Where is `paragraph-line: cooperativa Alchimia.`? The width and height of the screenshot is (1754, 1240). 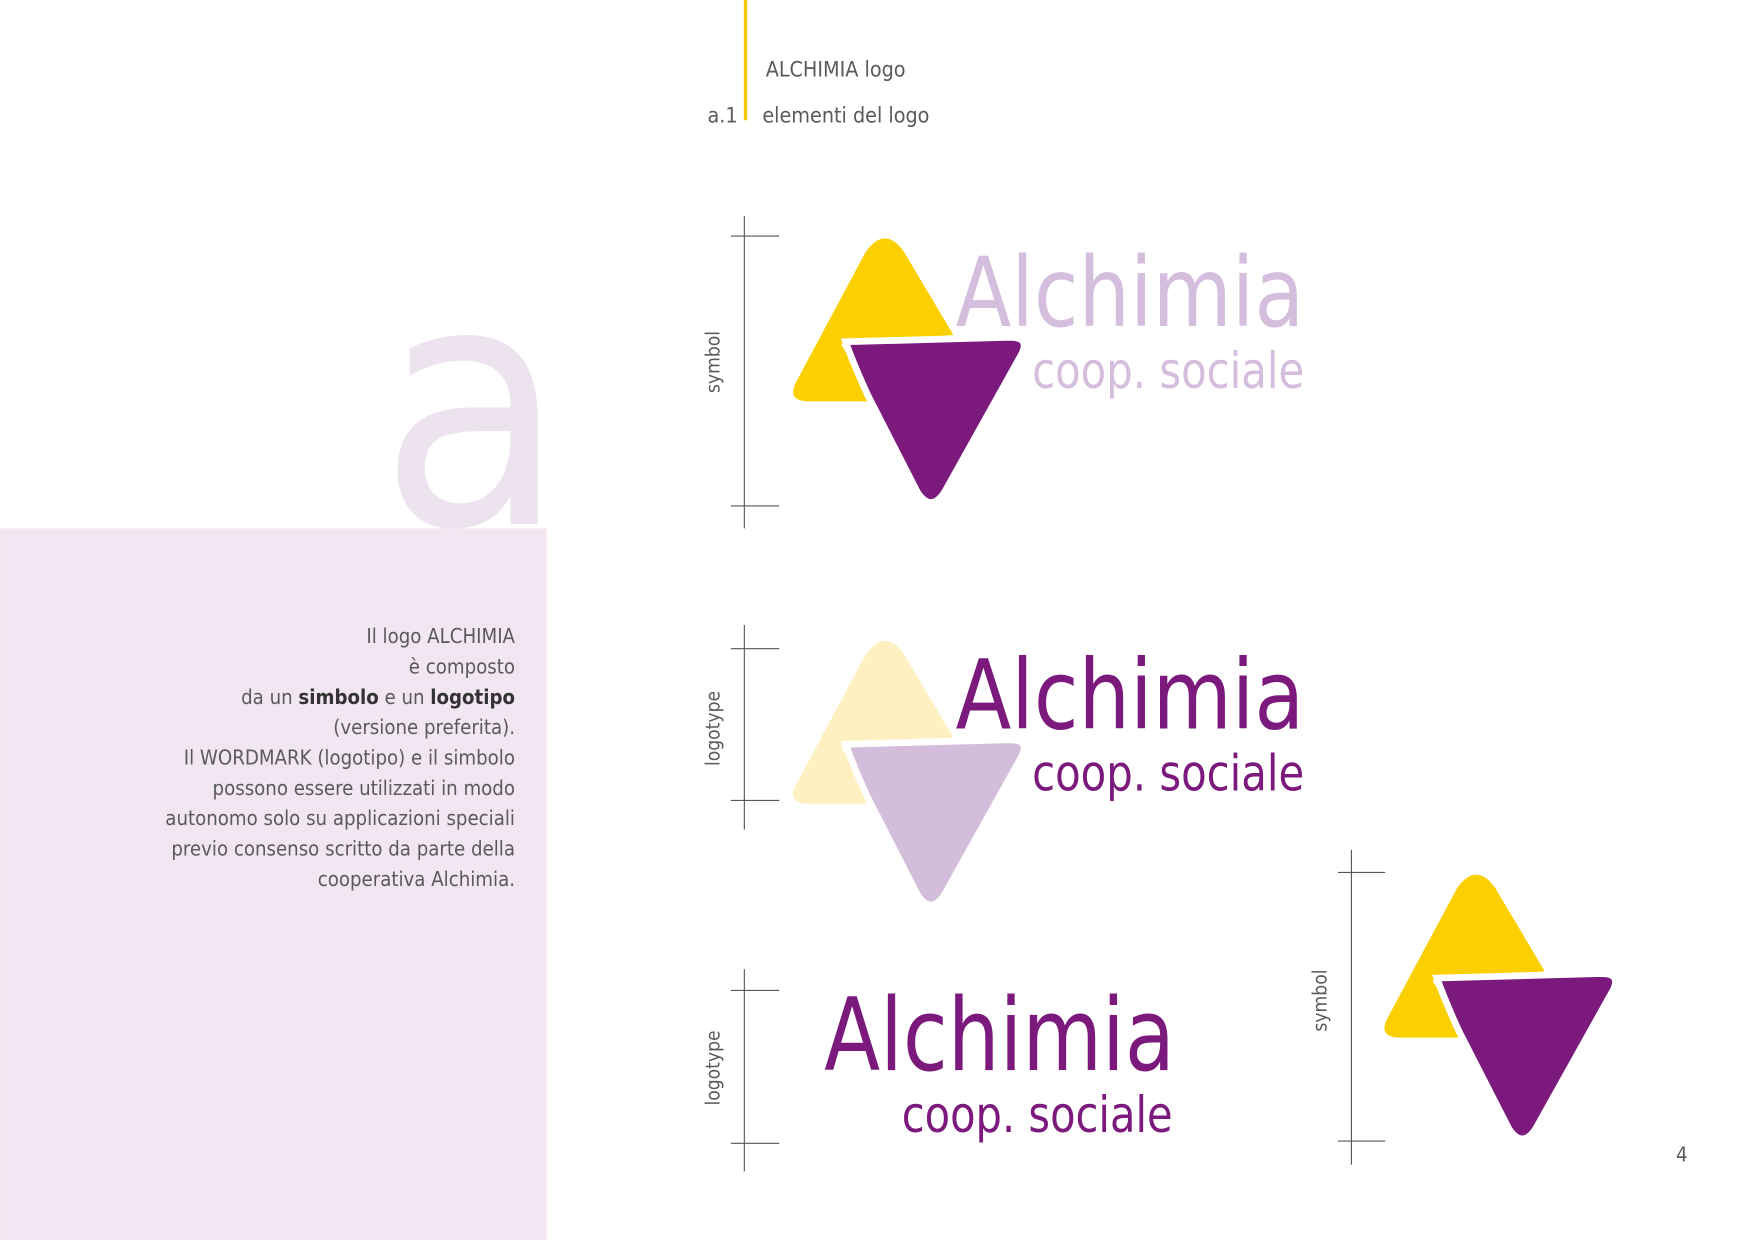 paragraph-line: cooperativa Alchimia. is located at coordinates (416, 879).